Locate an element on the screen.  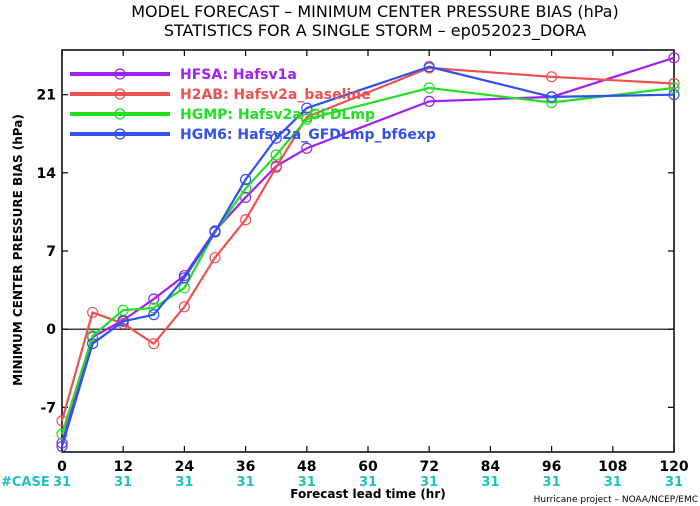
x-tick-label: 60 is located at coordinates (368, 467).